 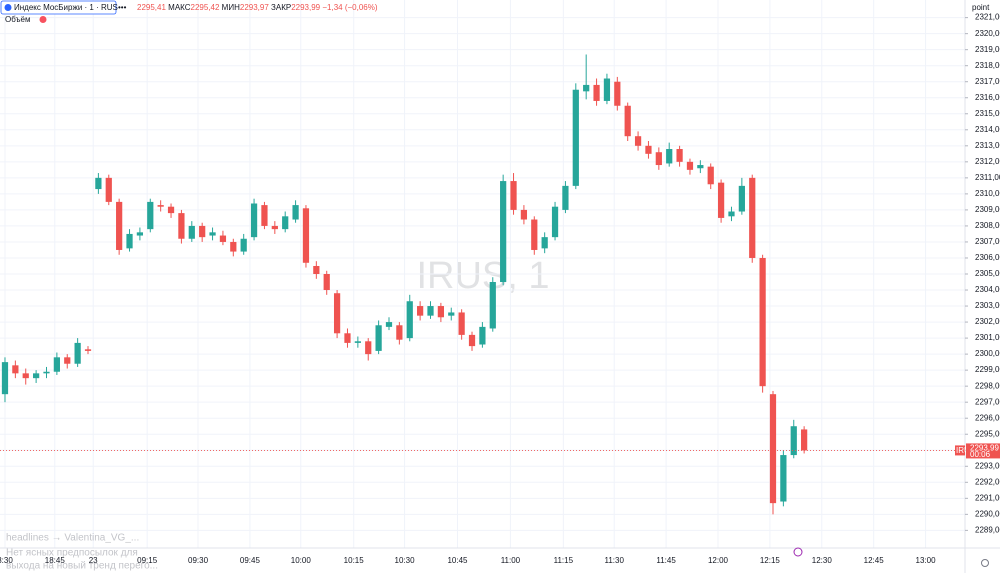 What do you see at coordinates (874, 560) in the screenshot?
I see `x-tick-label: 12:45` at bounding box center [874, 560].